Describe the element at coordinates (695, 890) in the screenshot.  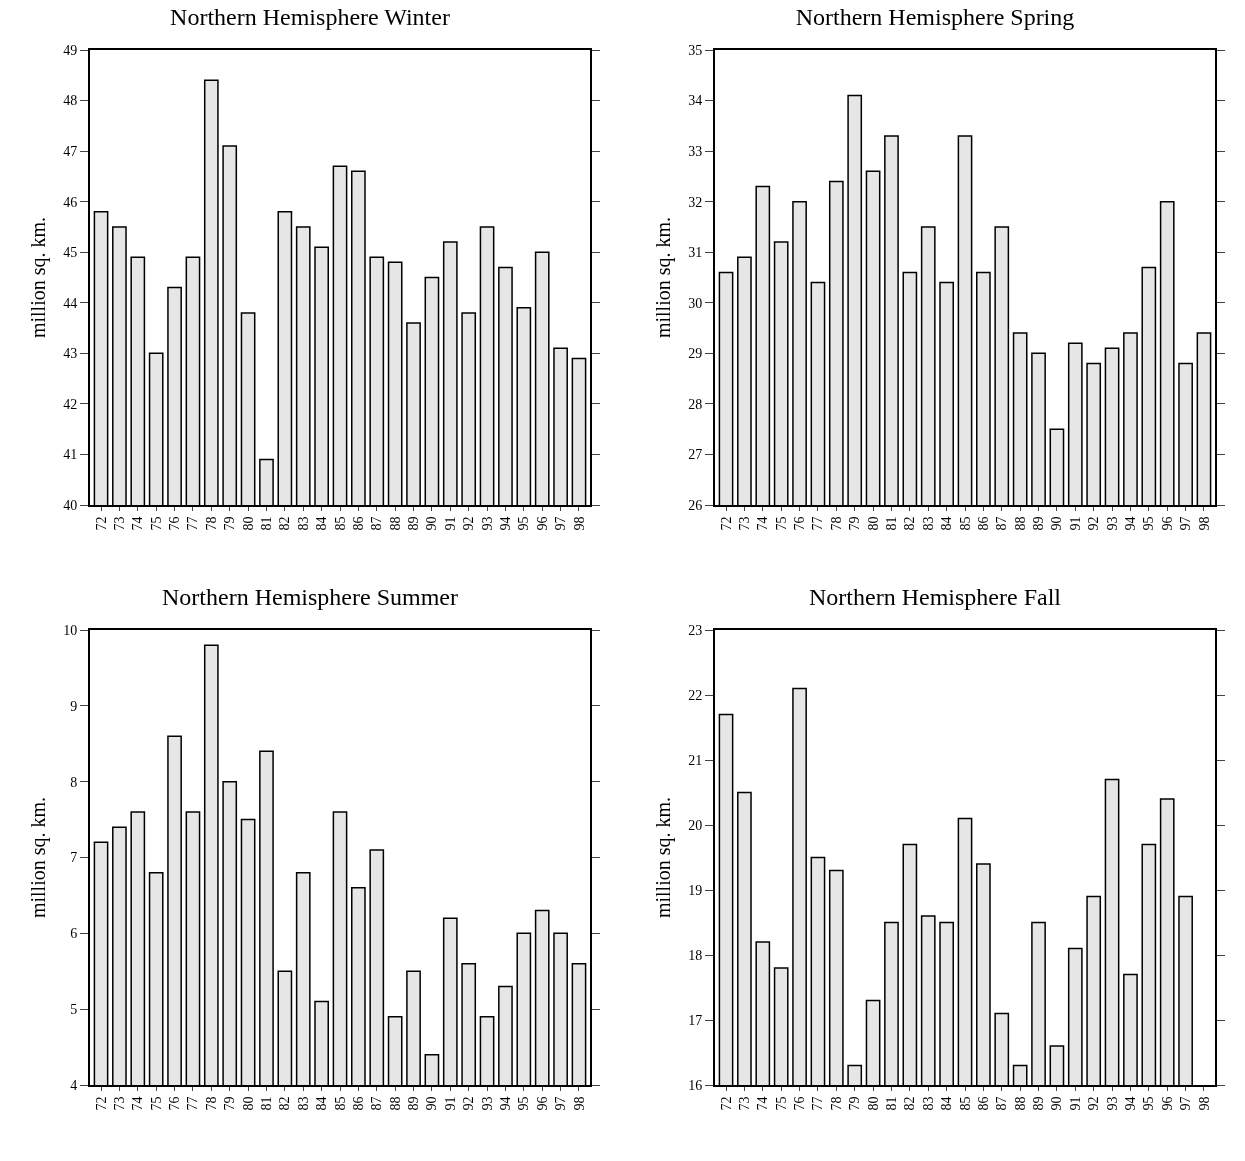
I see `y-tick-label: 19` at that location.